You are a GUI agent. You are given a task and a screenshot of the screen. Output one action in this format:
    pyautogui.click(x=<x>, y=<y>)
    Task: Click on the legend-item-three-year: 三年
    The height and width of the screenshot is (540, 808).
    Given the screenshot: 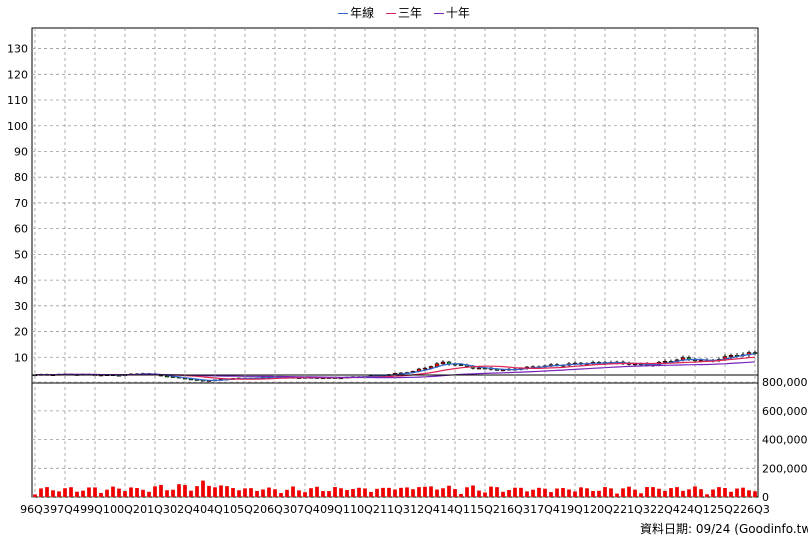 What is the action you would take?
    pyautogui.click(x=403, y=12)
    